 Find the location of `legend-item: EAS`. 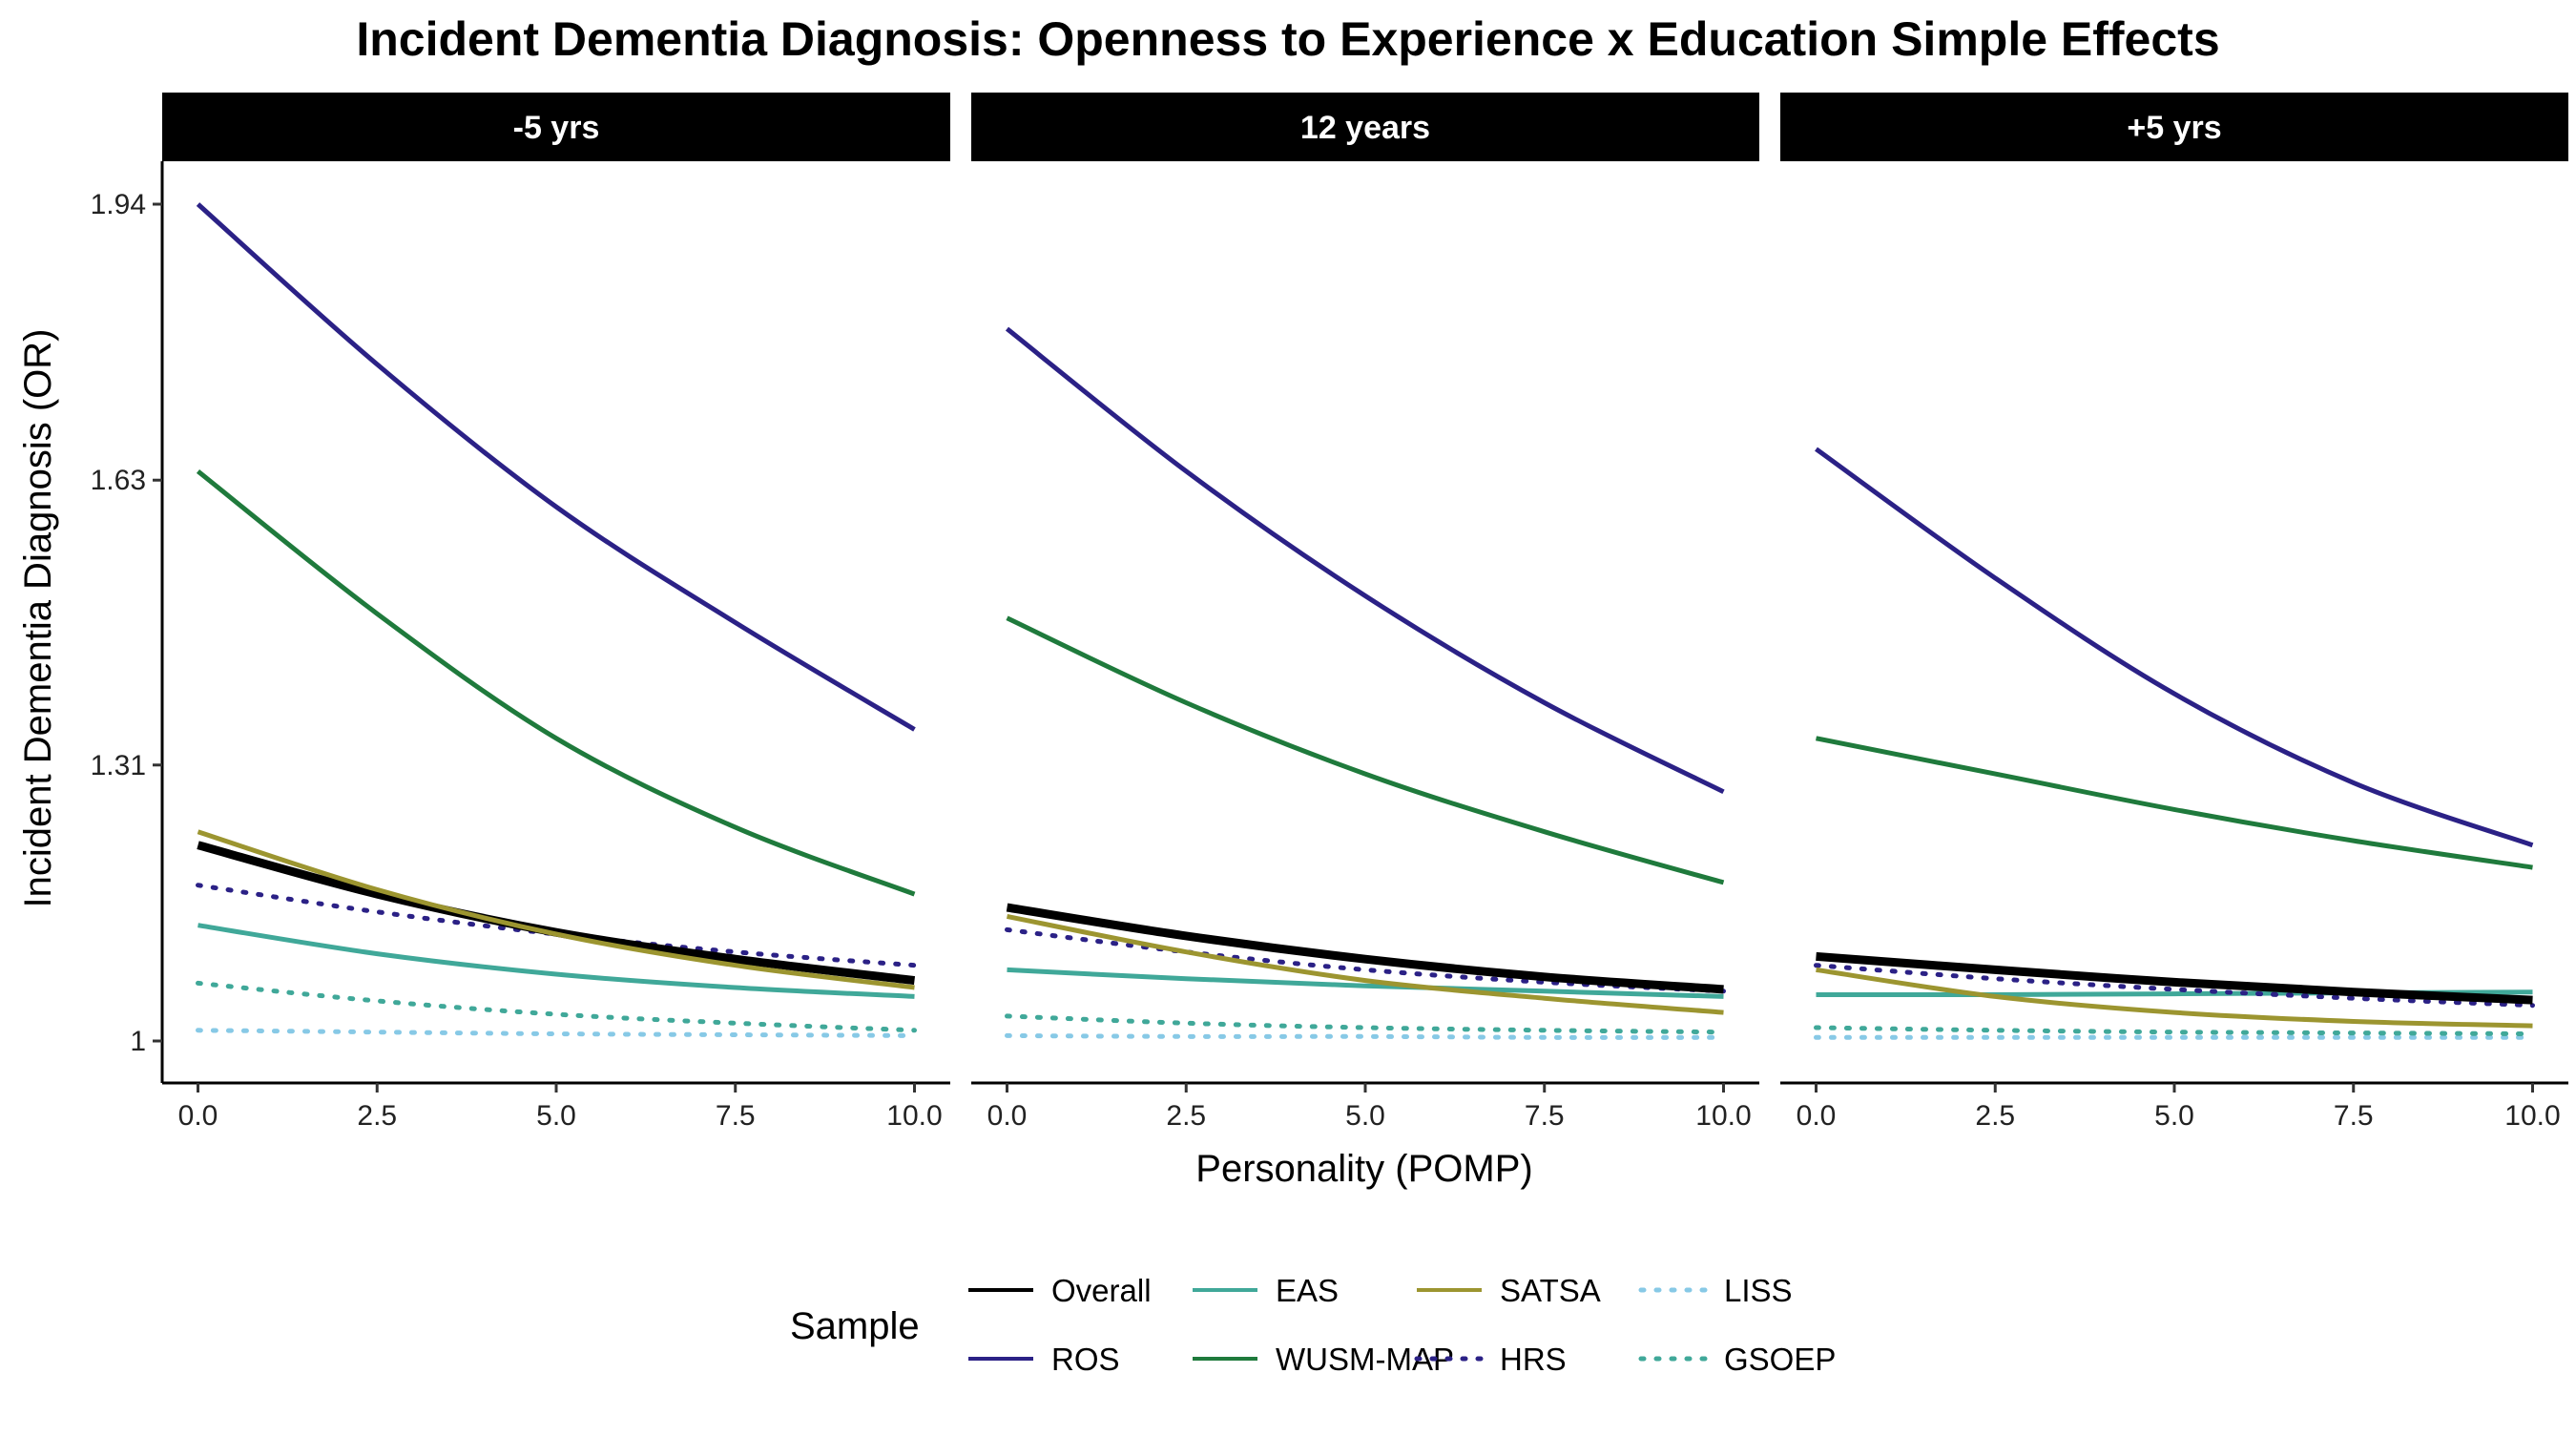

legend-item: EAS is located at coordinates (1266, 1290).